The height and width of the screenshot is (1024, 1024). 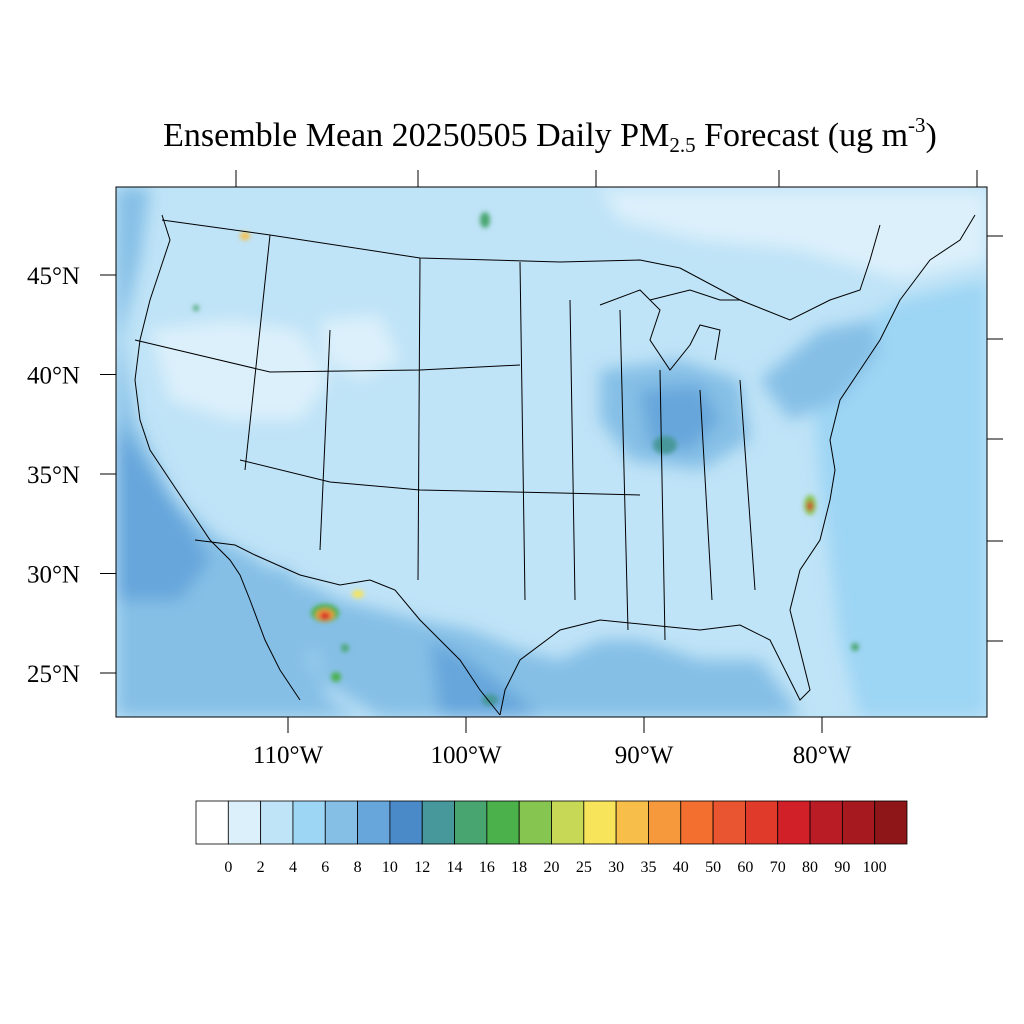 I want to click on title-suffix: ), so click(x=931, y=135).